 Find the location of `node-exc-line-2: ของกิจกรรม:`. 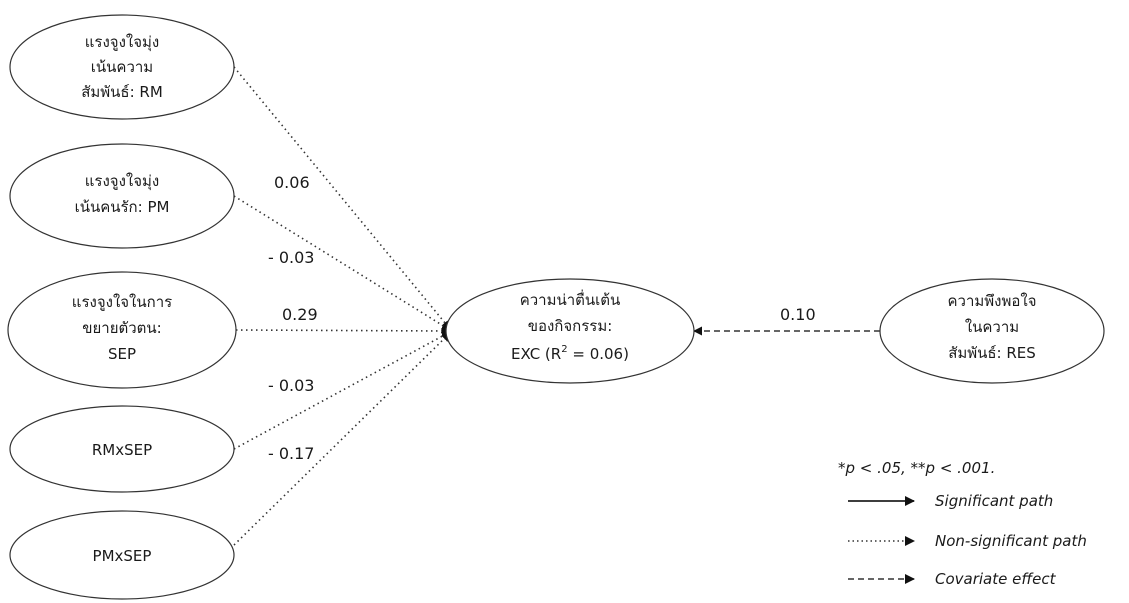

node-exc-line-2: ของกิจกรรม: is located at coordinates (570, 326).